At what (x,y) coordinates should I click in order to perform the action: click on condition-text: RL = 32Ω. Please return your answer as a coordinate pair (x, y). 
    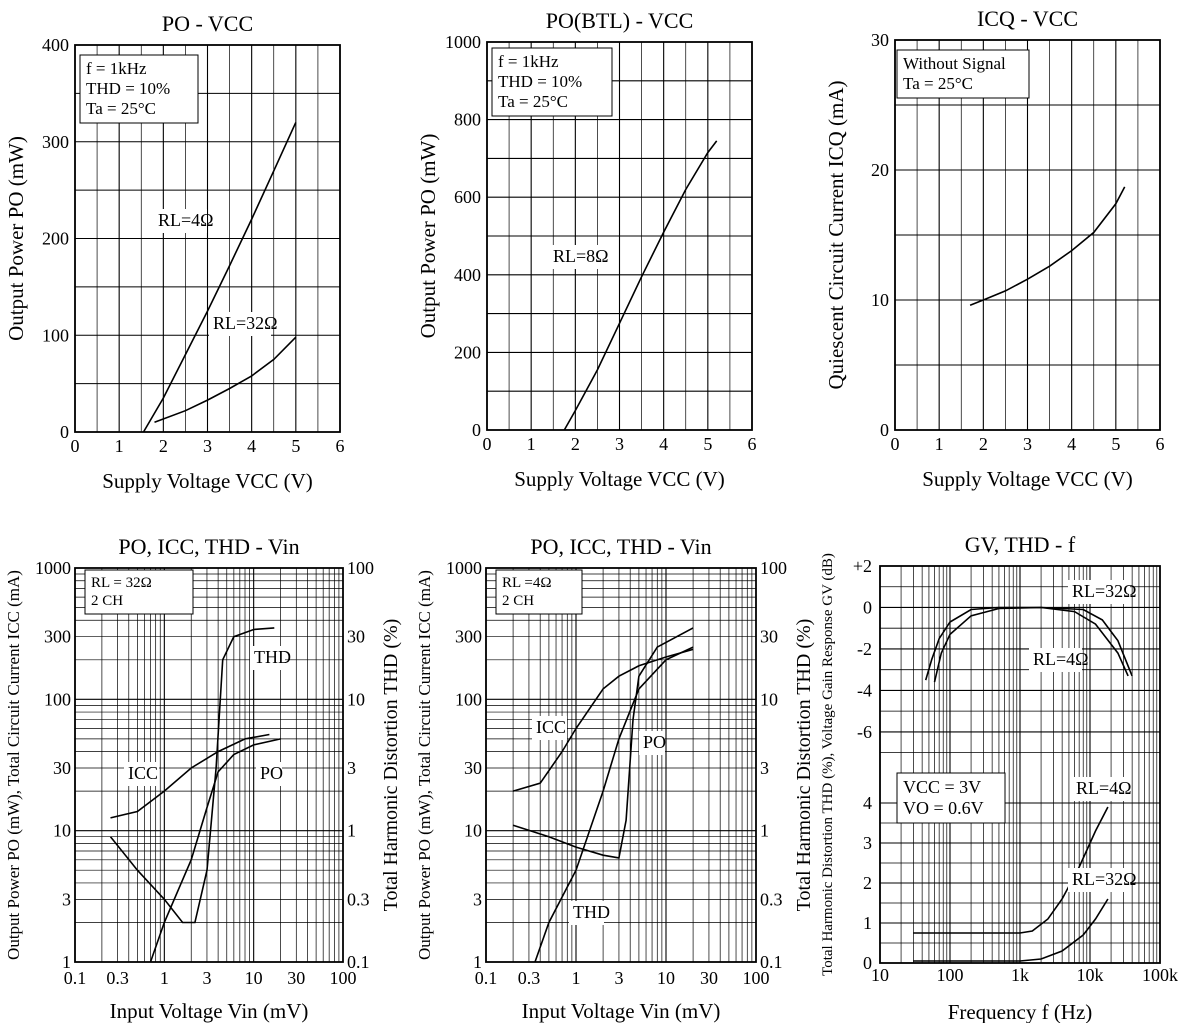
    Looking at the image, I should click on (121, 583).